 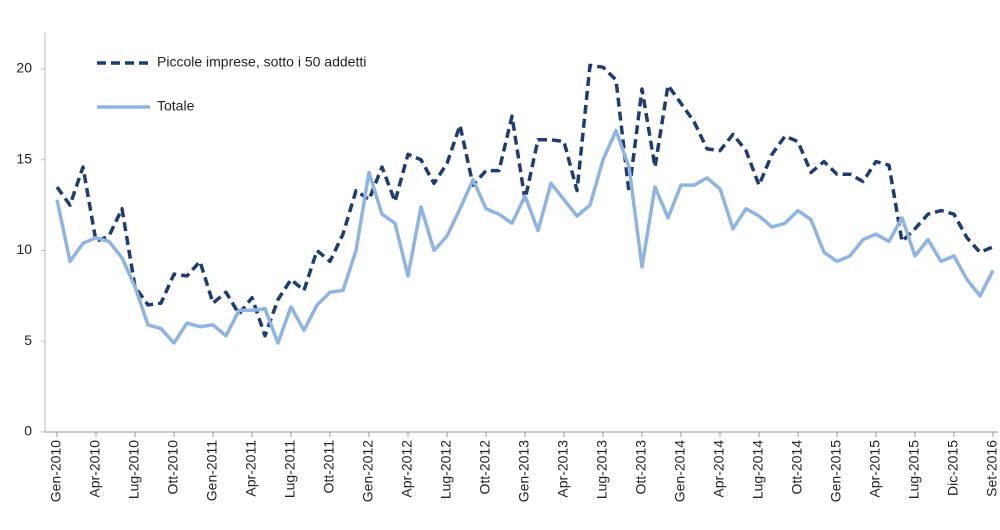 What do you see at coordinates (602, 469) in the screenshot?
I see `x-tick-label: Lug-2013` at bounding box center [602, 469].